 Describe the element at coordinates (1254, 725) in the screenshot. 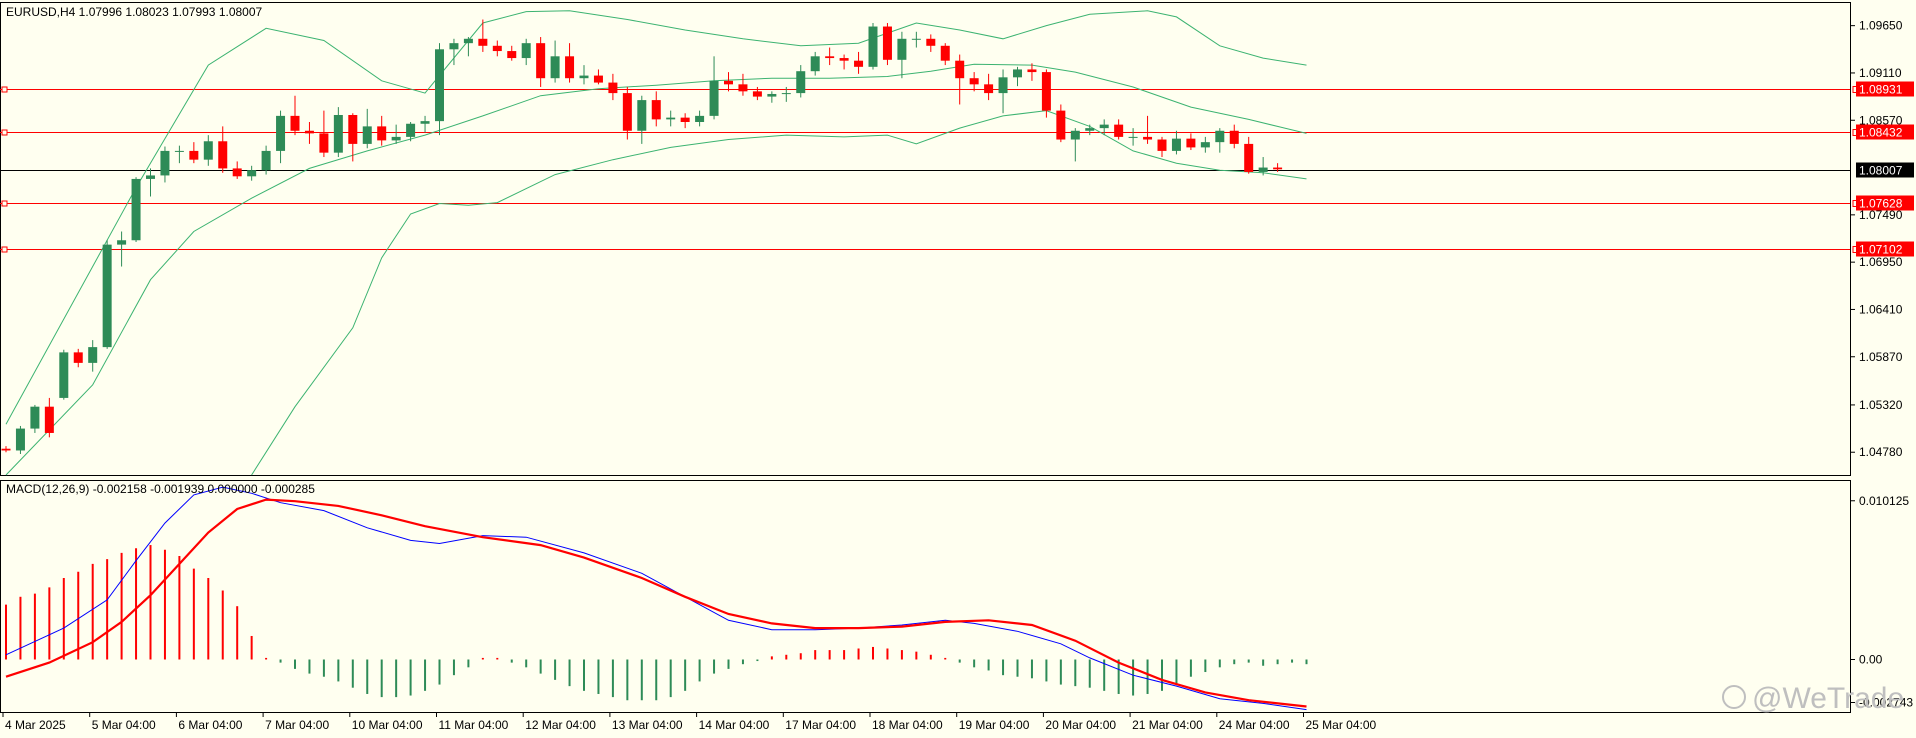

I see `time-tick-label: 24 Mar 04:00` at that location.